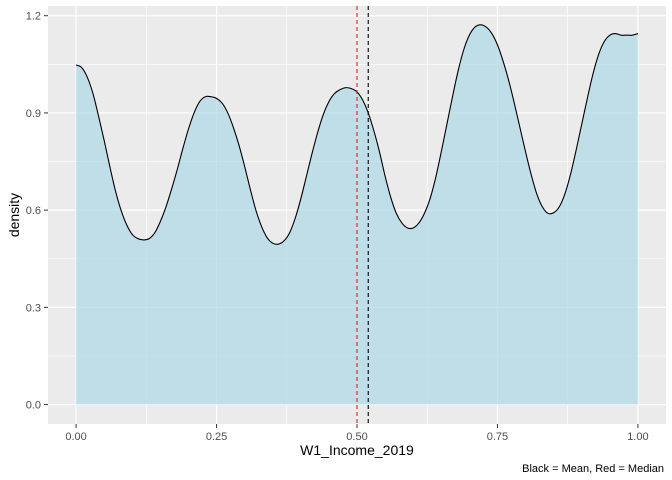 Image resolution: width=672 pixels, height=480 pixels. Describe the element at coordinates (33, 17) in the screenshot. I see `y-tick-label: 1.2` at that location.